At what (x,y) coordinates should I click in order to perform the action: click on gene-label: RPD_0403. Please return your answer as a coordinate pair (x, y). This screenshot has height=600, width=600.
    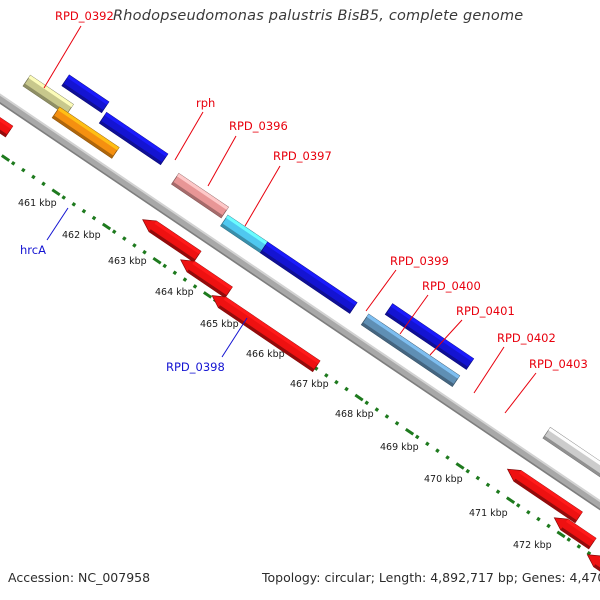
    Looking at the image, I should click on (558, 364).